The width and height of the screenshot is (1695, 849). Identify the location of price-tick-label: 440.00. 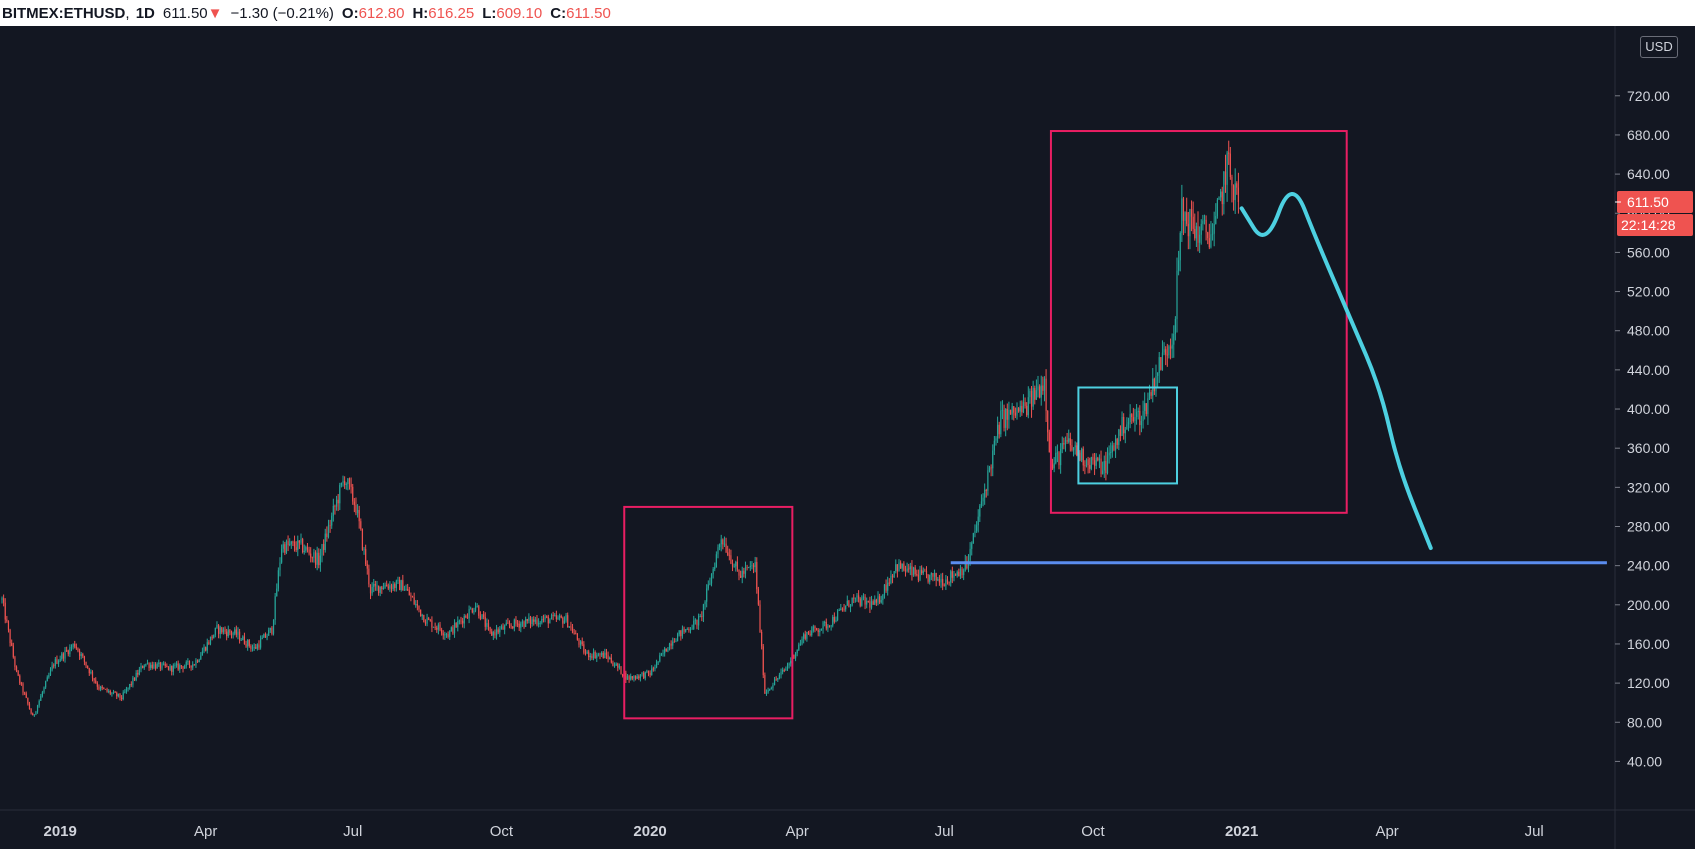
(1648, 370).